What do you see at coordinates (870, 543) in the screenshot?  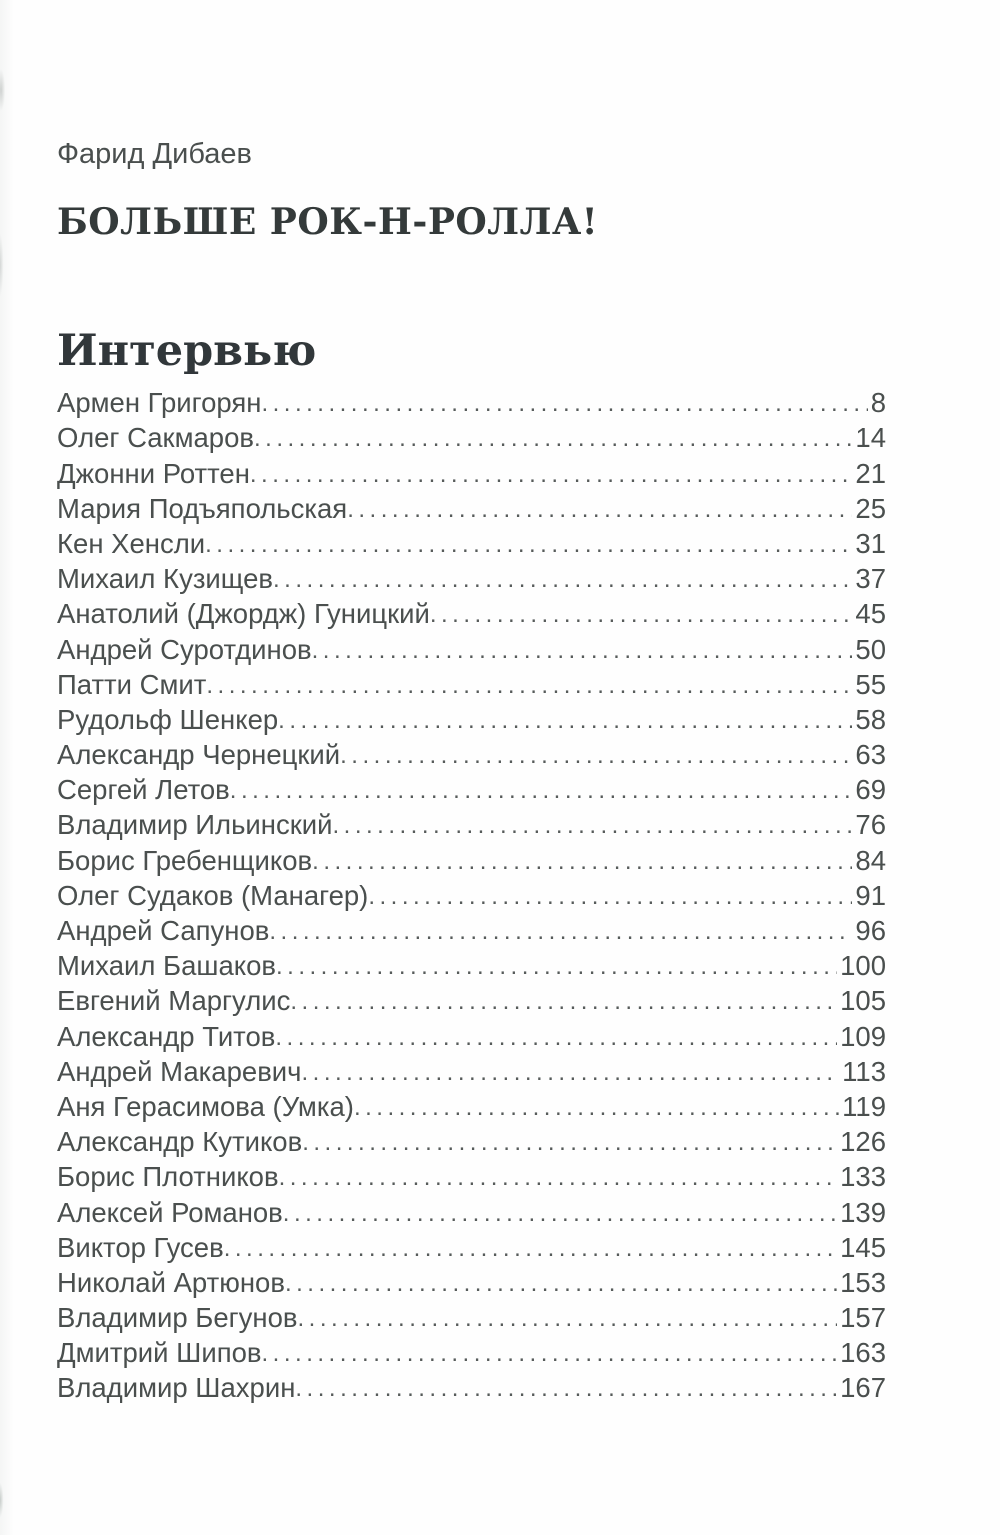 I see `toc-page-number: 31` at bounding box center [870, 543].